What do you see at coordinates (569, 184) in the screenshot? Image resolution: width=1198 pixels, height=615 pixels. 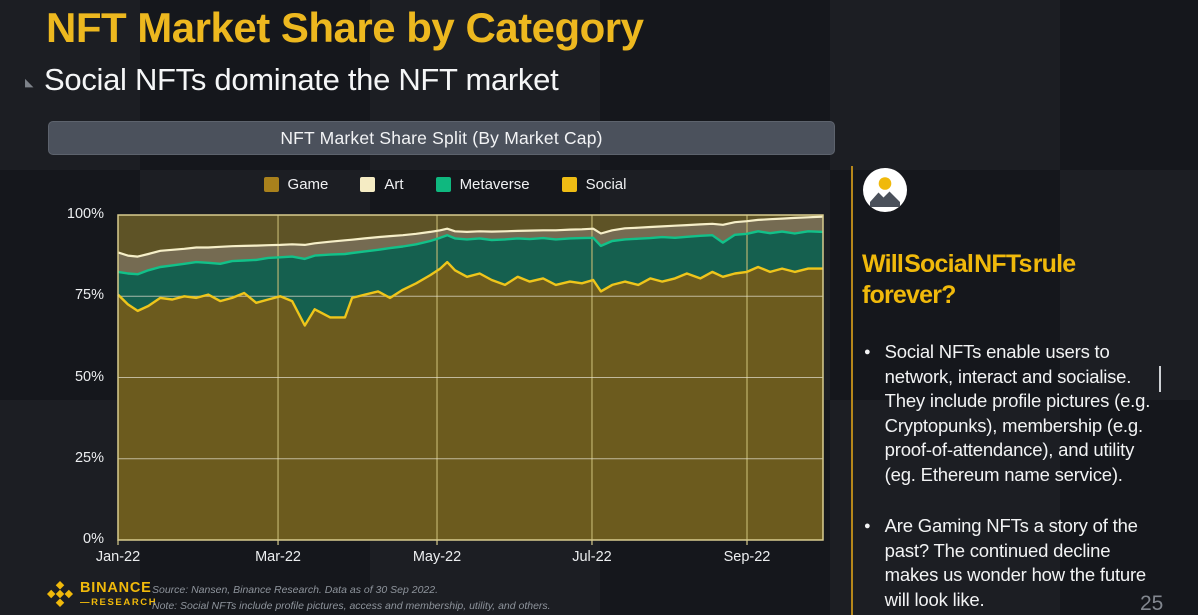 I see `legend-swatch-social` at bounding box center [569, 184].